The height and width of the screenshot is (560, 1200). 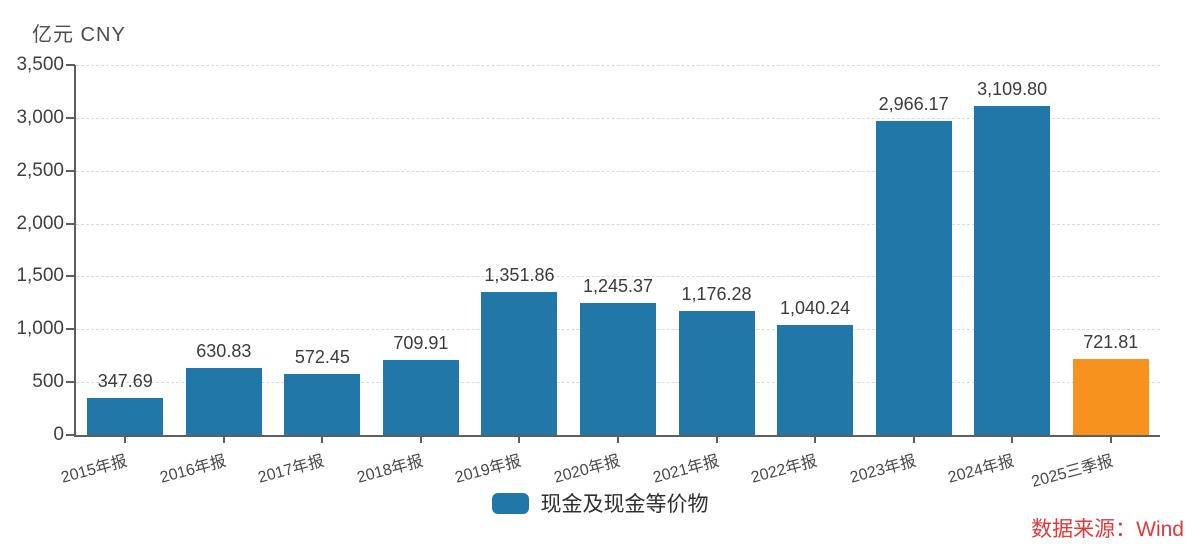 I want to click on y-axis-tick-label: 1,000, so click(x=40, y=329).